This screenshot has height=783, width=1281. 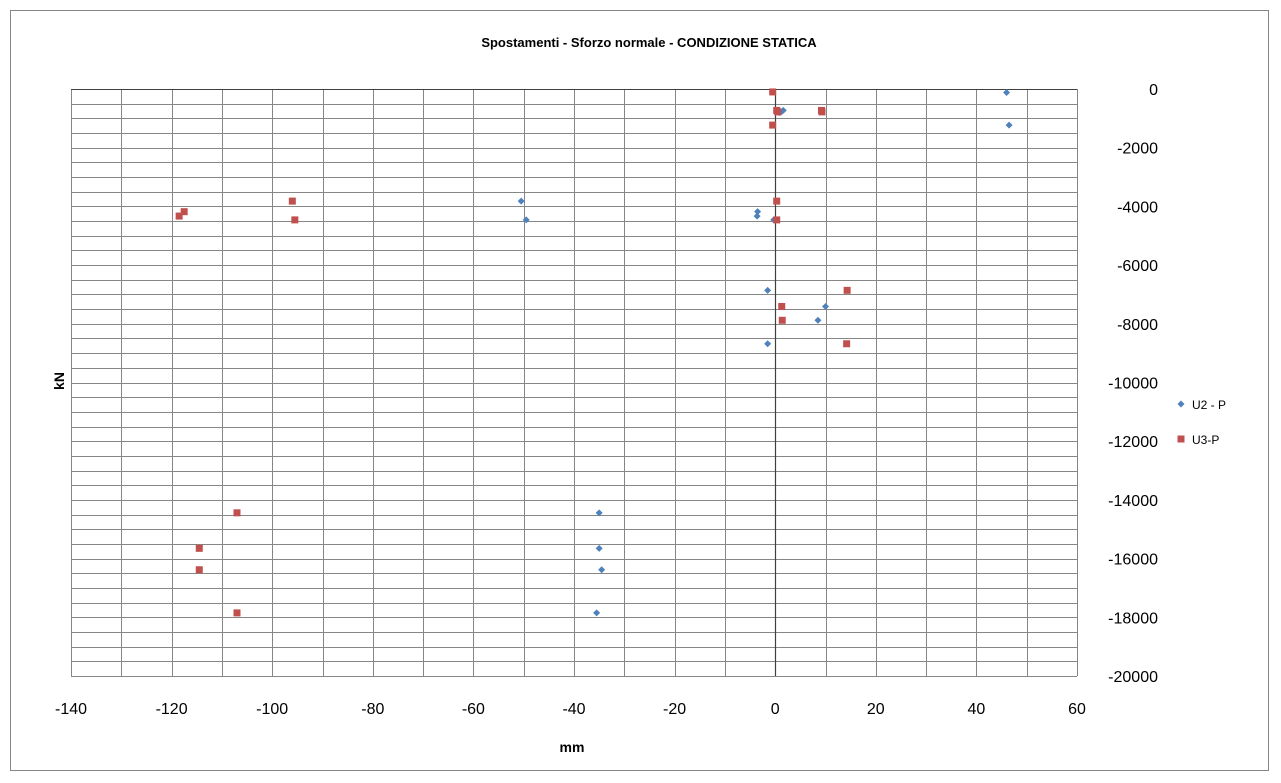 I want to click on x-tick-label: 0, so click(x=775, y=709).